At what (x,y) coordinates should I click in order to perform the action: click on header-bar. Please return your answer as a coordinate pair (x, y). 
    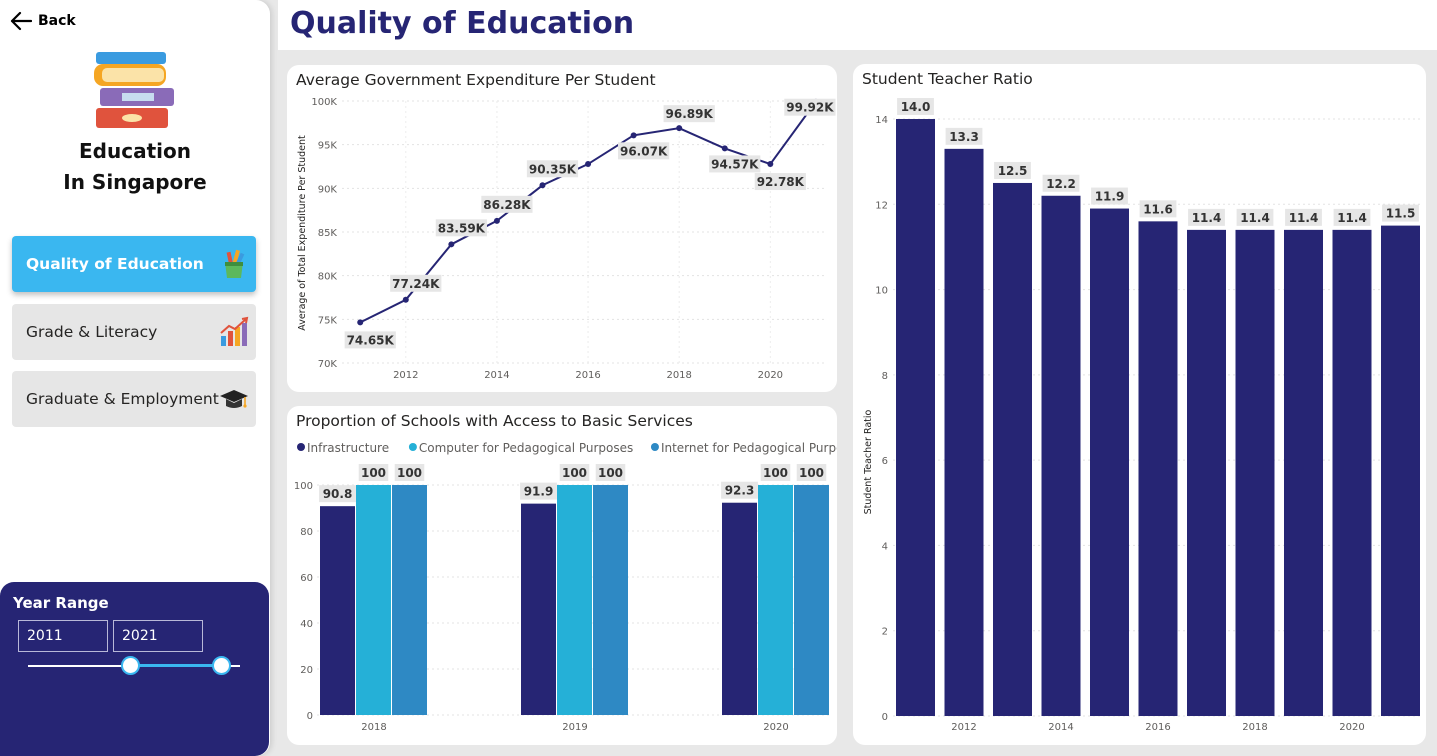
    Looking at the image, I should click on (857, 25).